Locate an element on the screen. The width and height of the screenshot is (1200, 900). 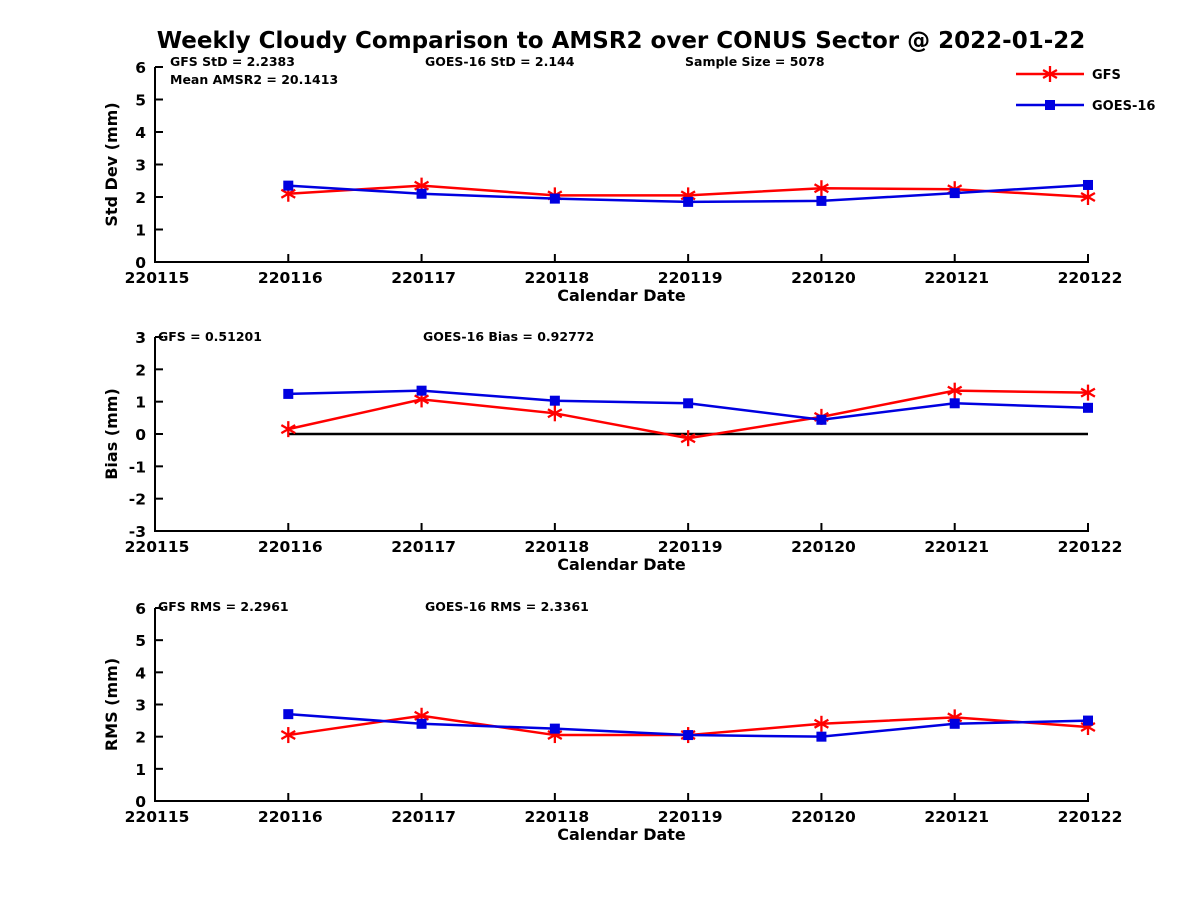
annotation: GFS = 0.51201 is located at coordinates (210, 336).